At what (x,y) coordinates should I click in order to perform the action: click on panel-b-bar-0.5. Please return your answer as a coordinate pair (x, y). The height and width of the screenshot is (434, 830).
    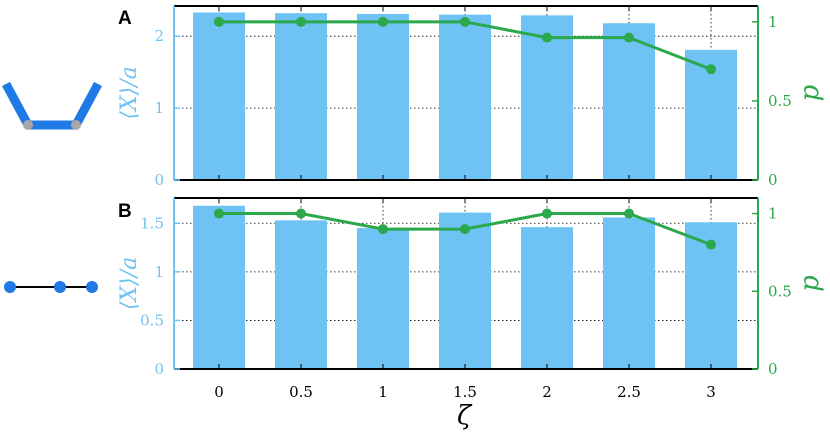
    Looking at the image, I should click on (301, 294).